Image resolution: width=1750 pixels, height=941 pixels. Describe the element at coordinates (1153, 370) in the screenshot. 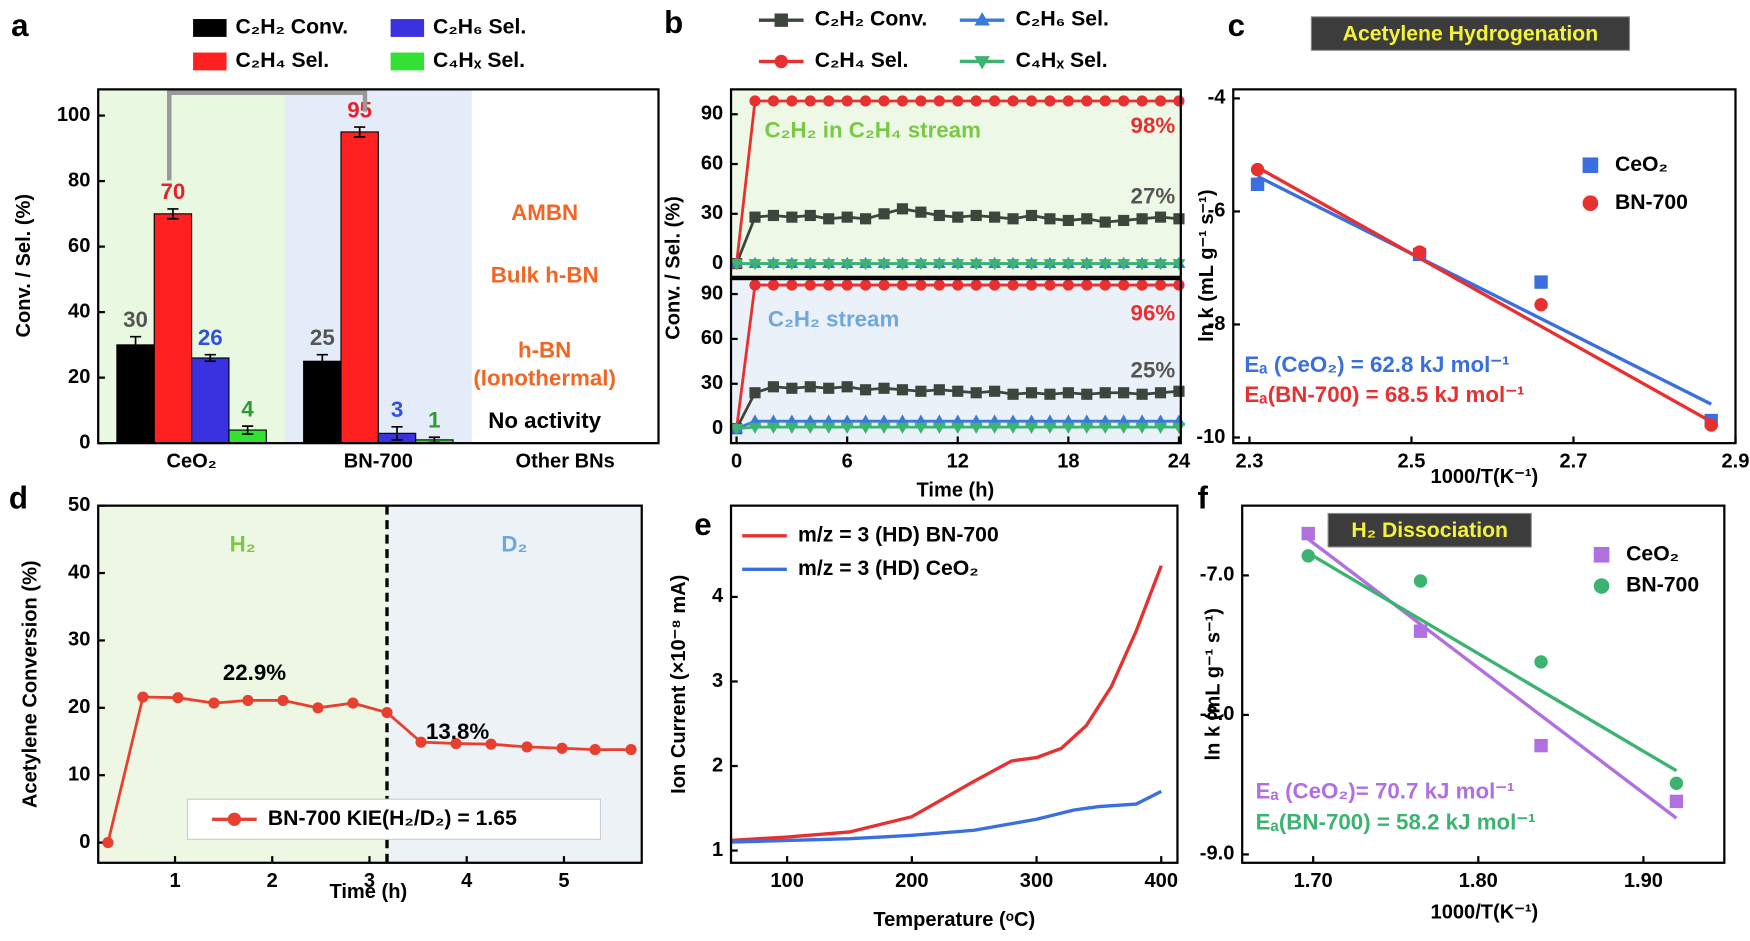

I see `annotation: 25%` at that location.